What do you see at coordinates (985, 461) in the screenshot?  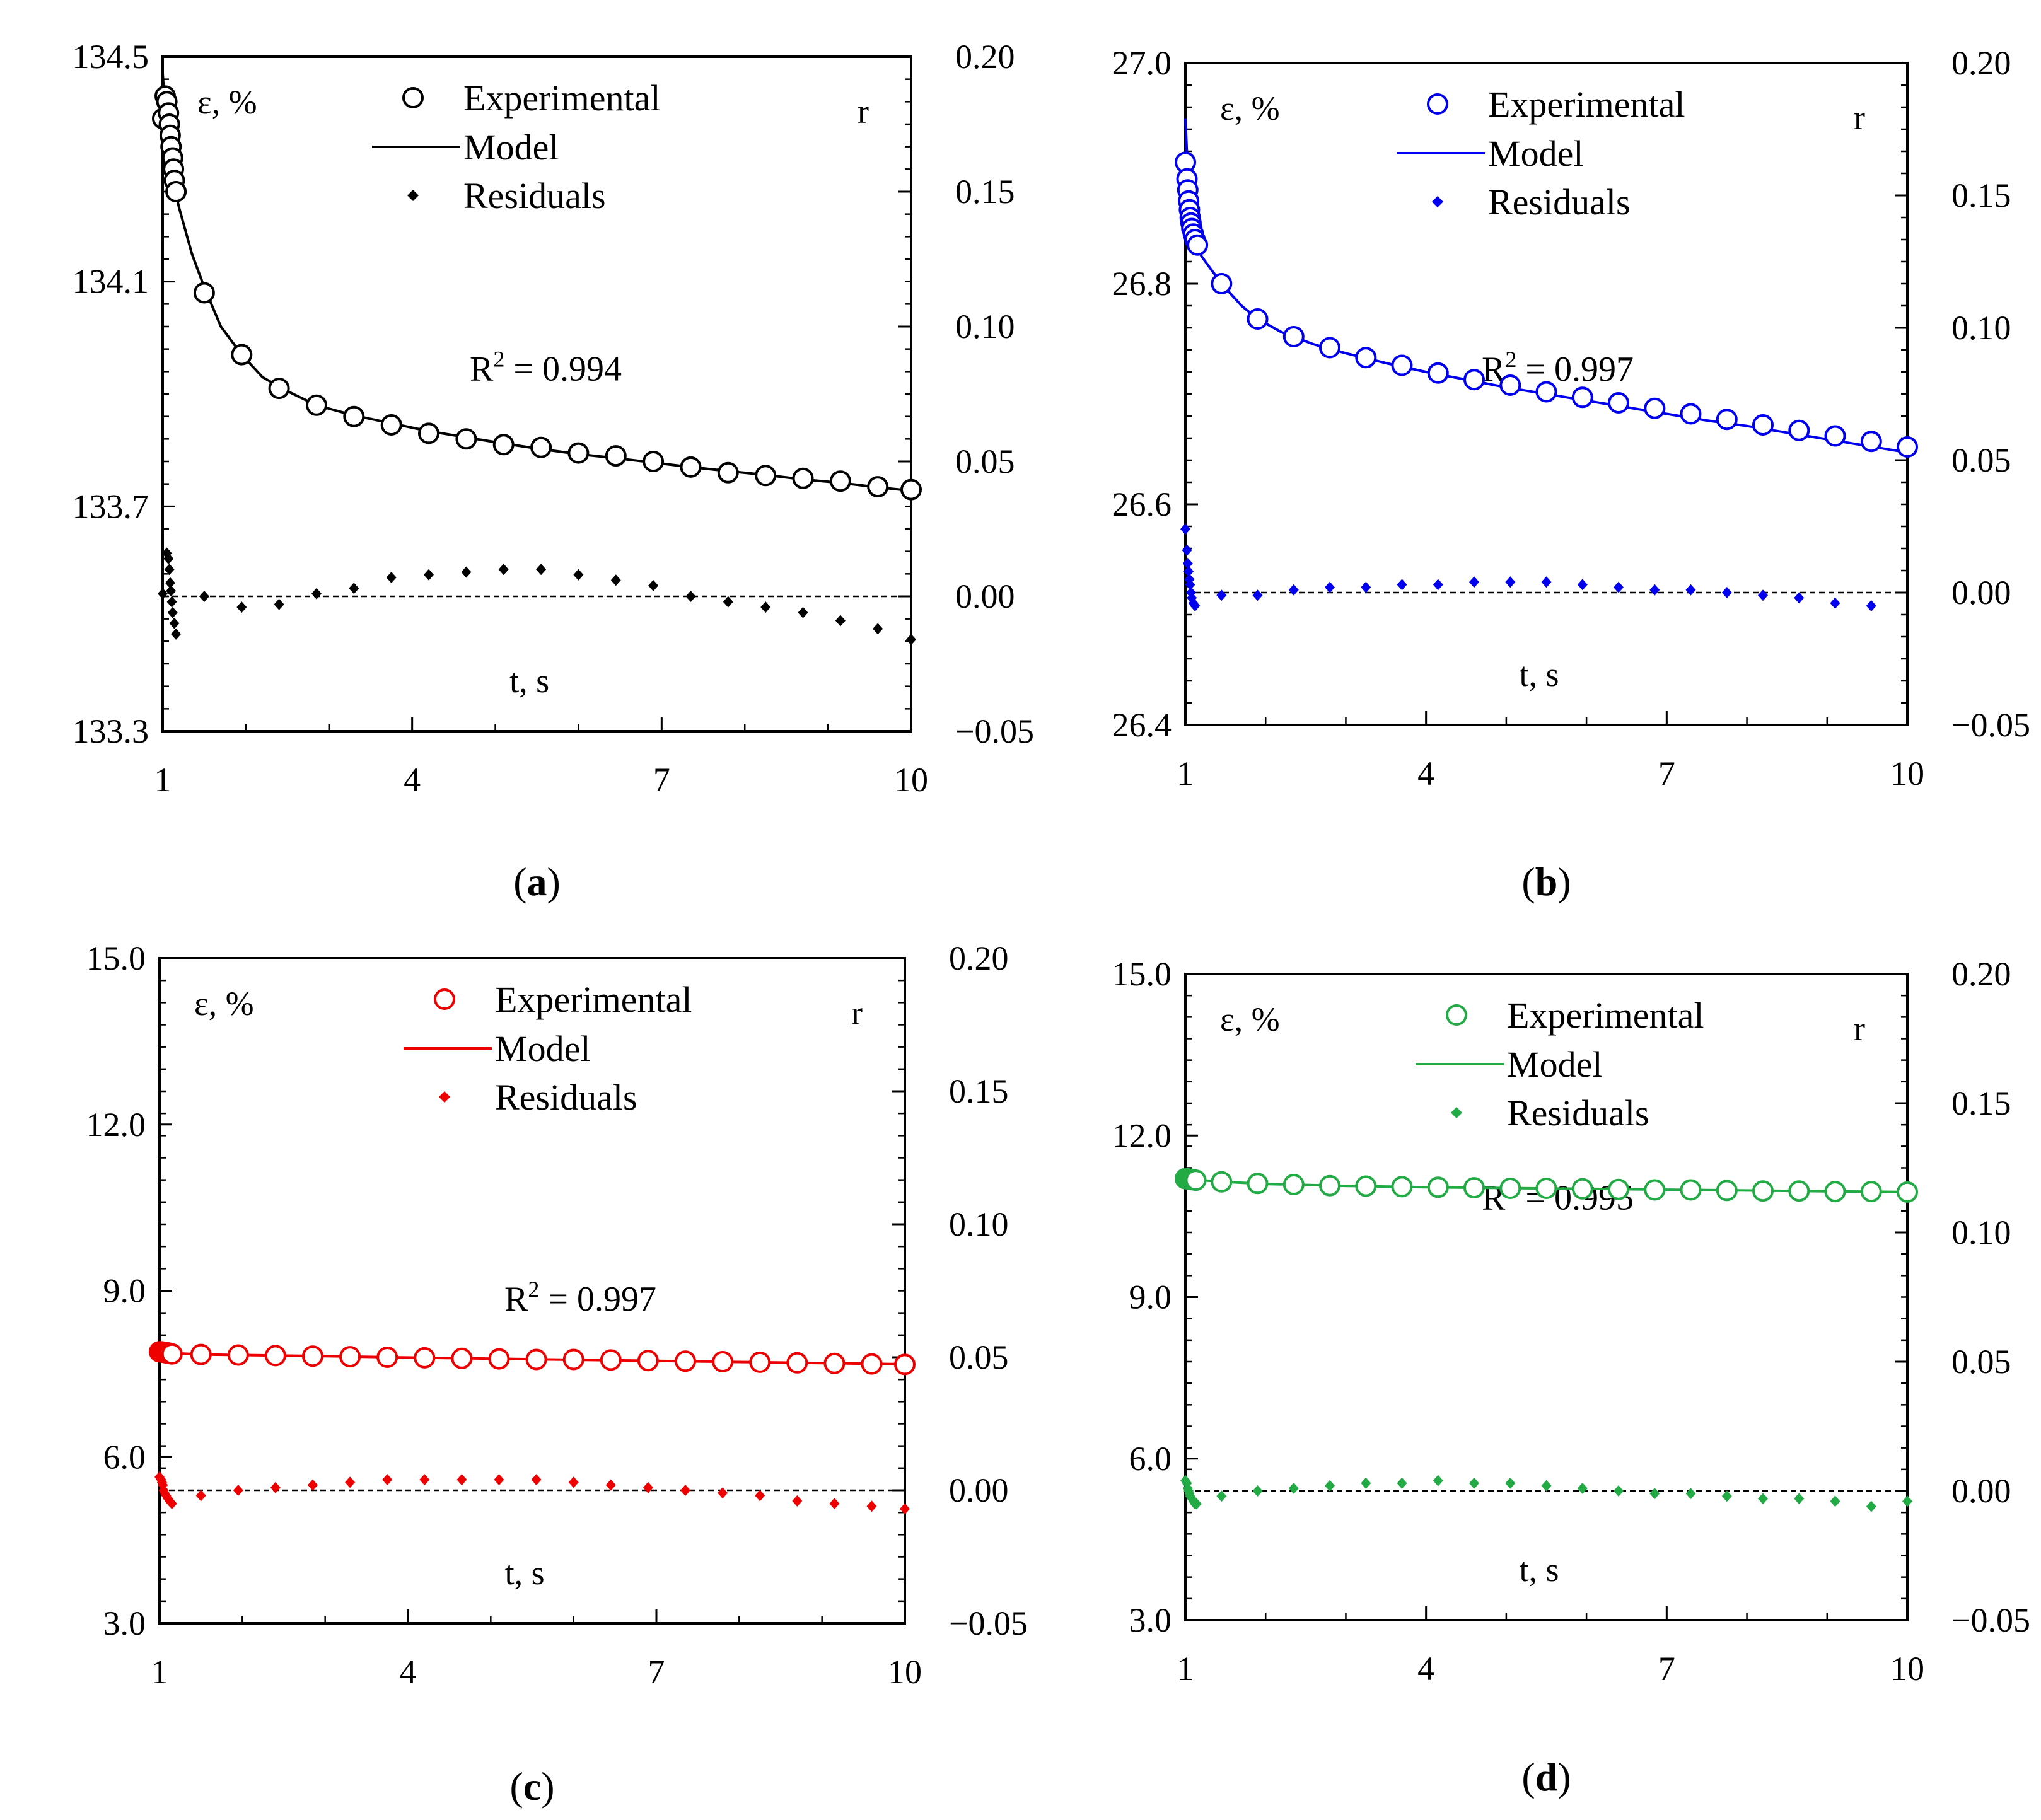 I see `y2-tick-label: 0.05` at bounding box center [985, 461].